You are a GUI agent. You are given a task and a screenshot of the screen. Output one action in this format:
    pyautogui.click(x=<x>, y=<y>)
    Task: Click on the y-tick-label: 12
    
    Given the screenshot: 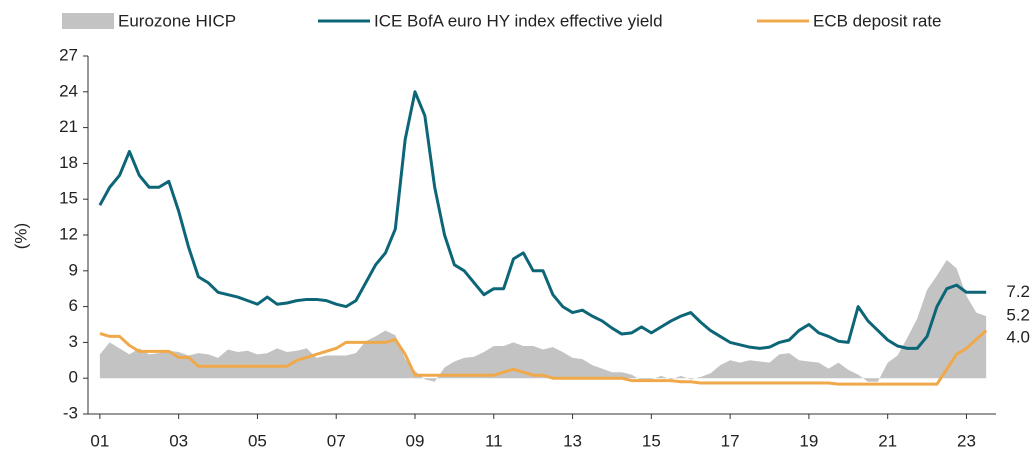 What is the action you would take?
    pyautogui.click(x=68, y=233)
    